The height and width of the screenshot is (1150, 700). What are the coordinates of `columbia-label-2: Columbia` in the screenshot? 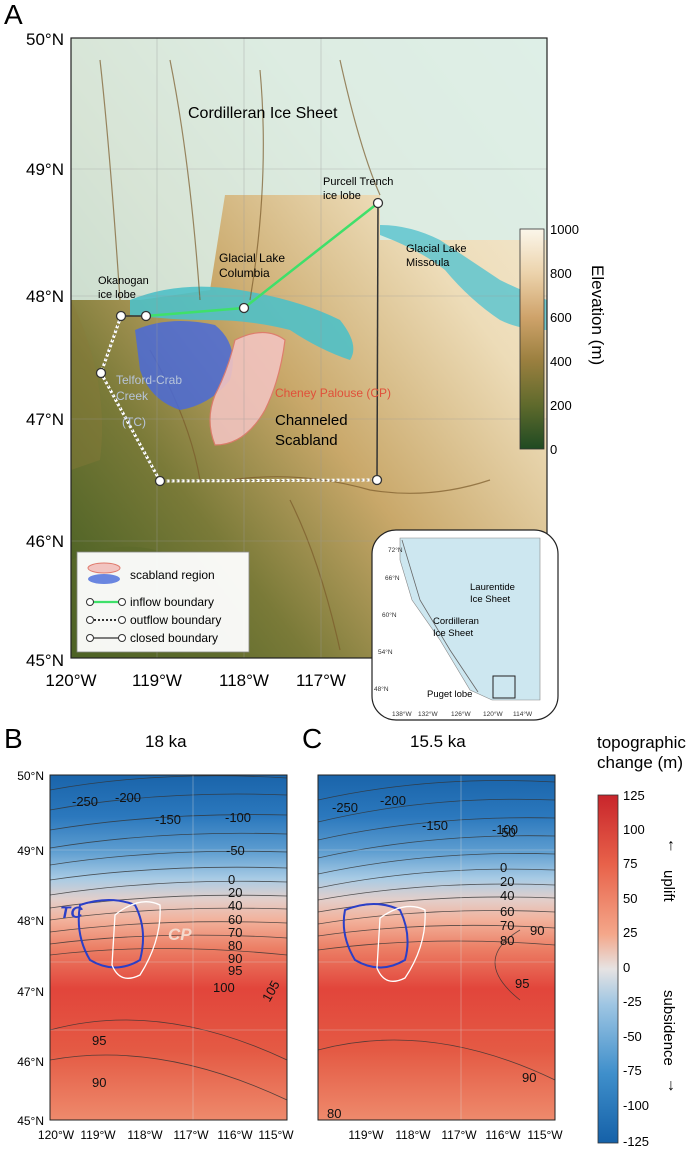 It's located at (244, 273).